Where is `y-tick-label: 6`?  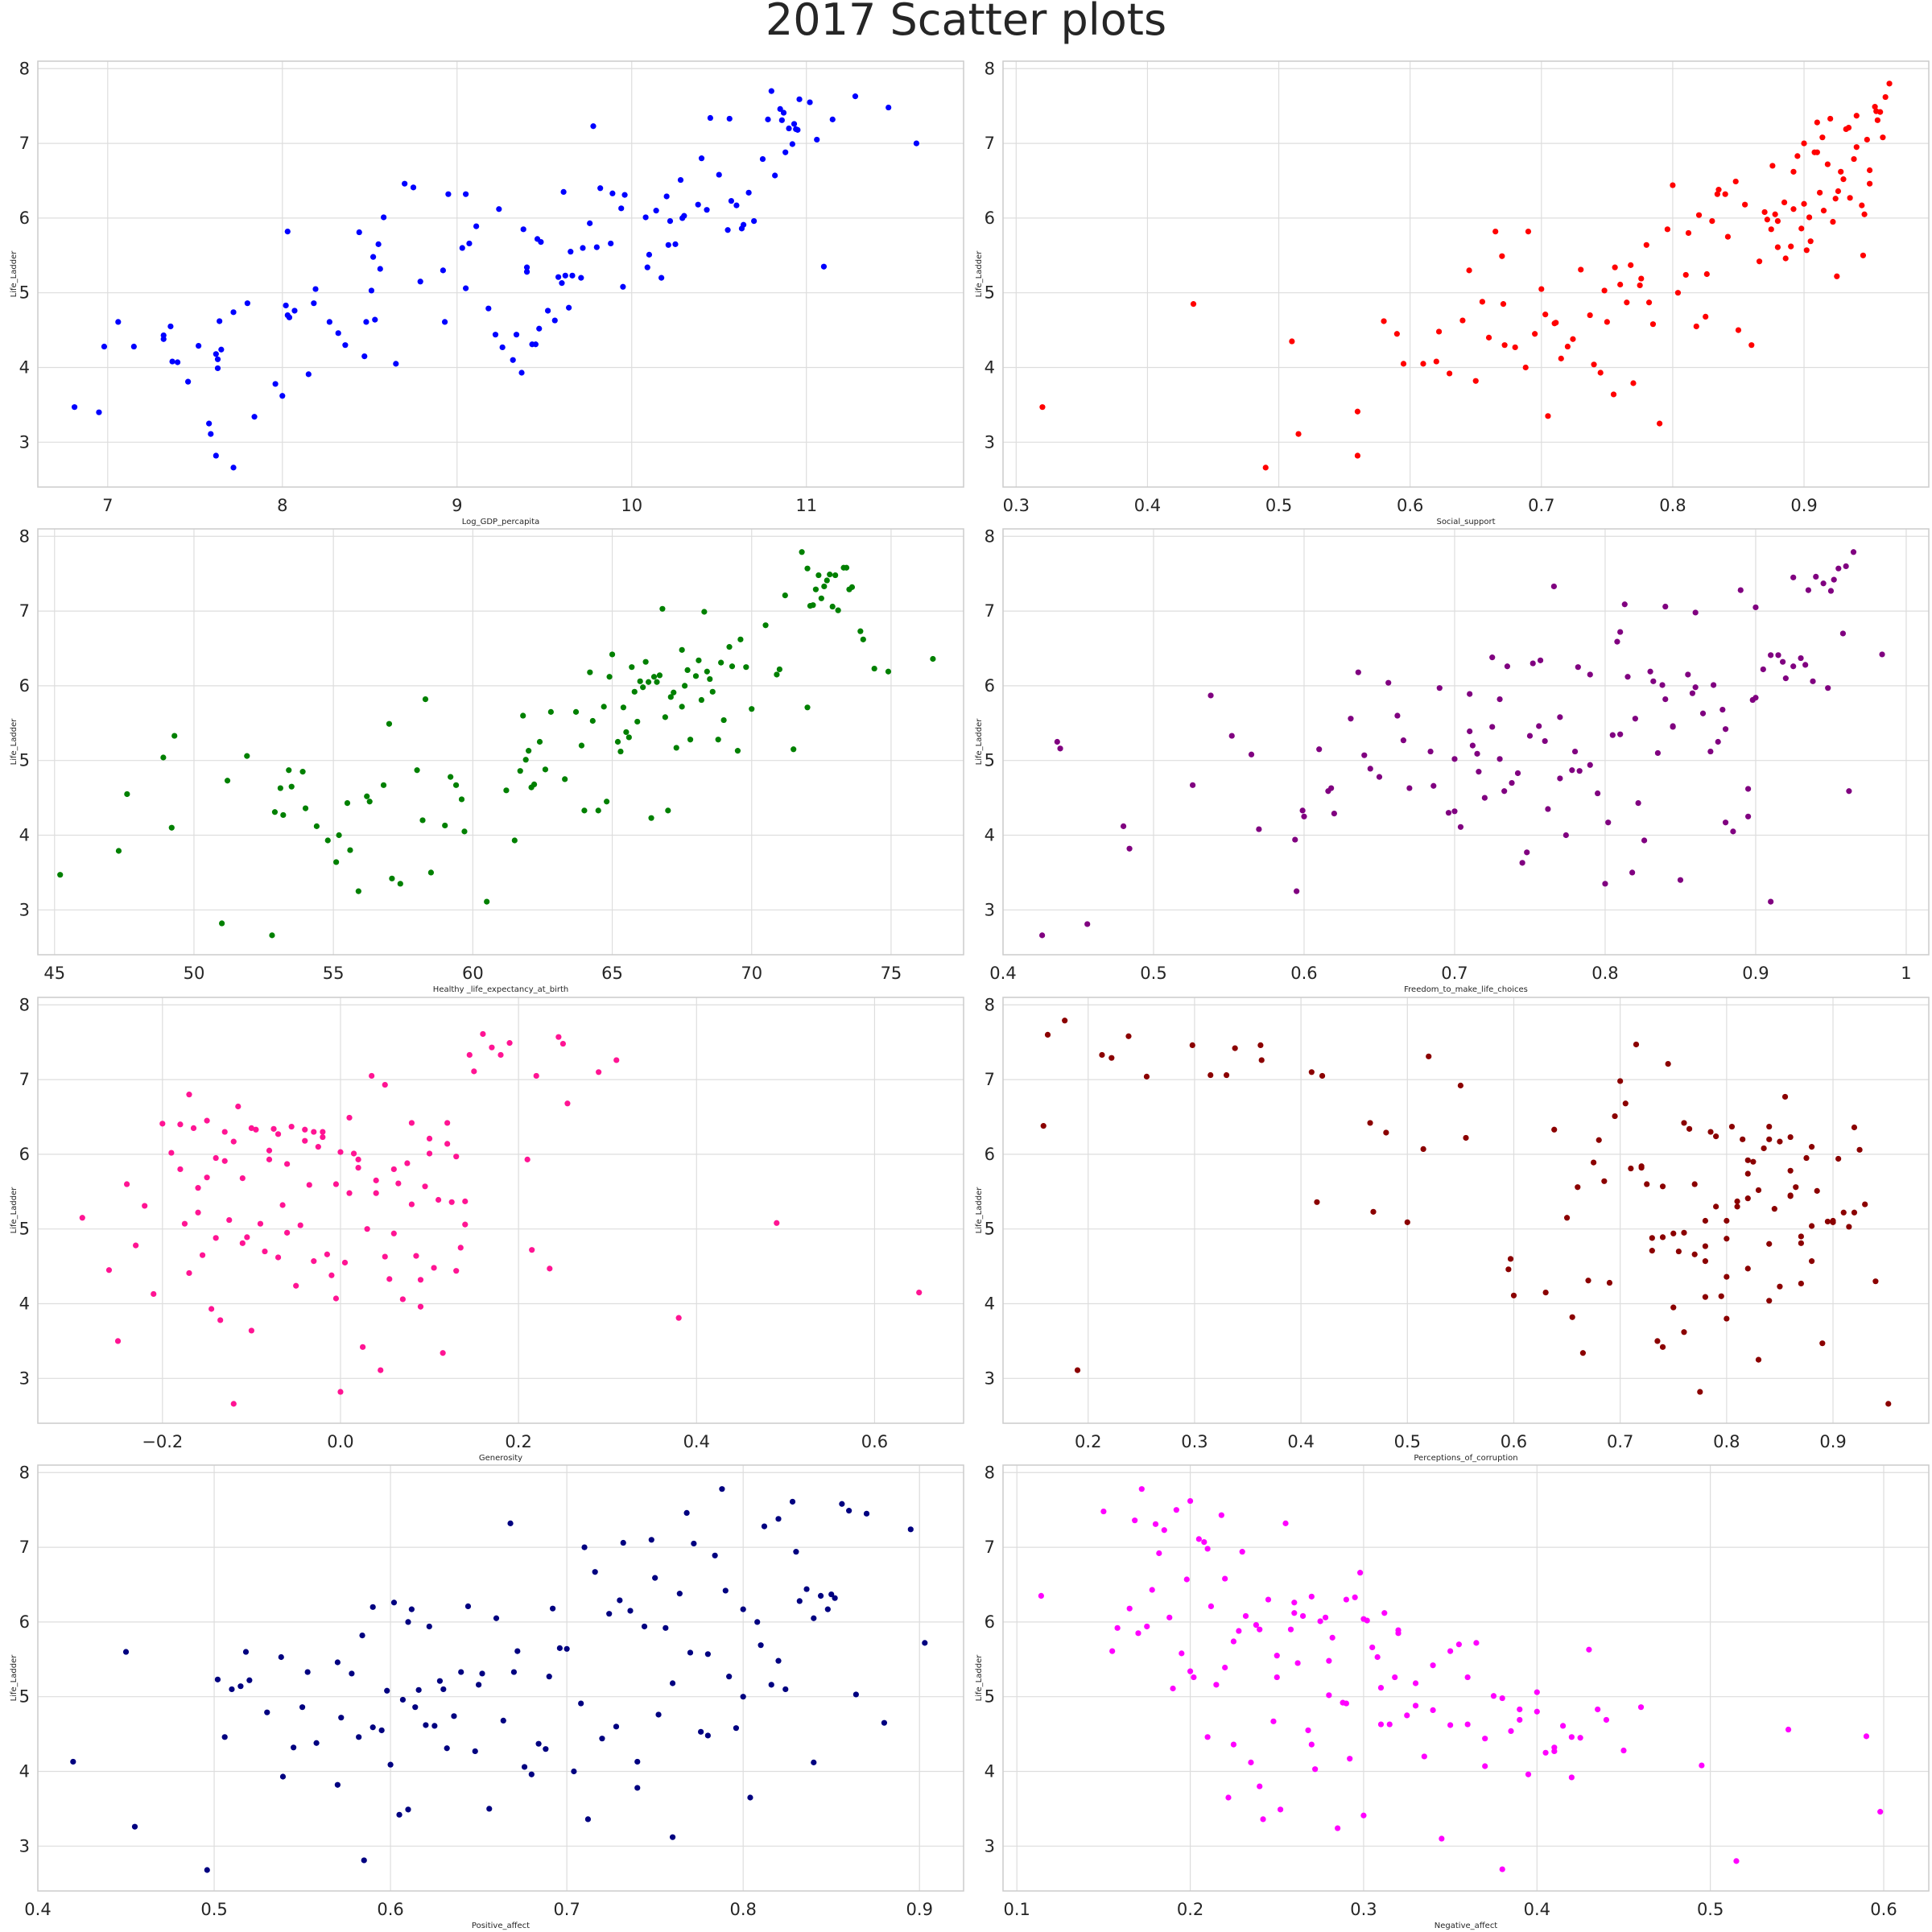
y-tick-label: 6 is located at coordinates (24, 1622).